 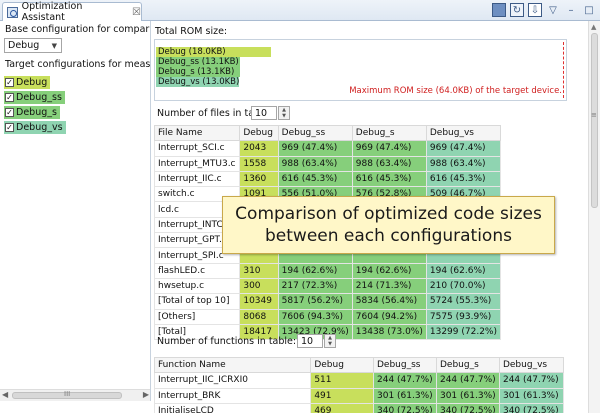 I want to click on tab-optimization-assistant: Optimization Assistant ☒, so click(x=72, y=12).